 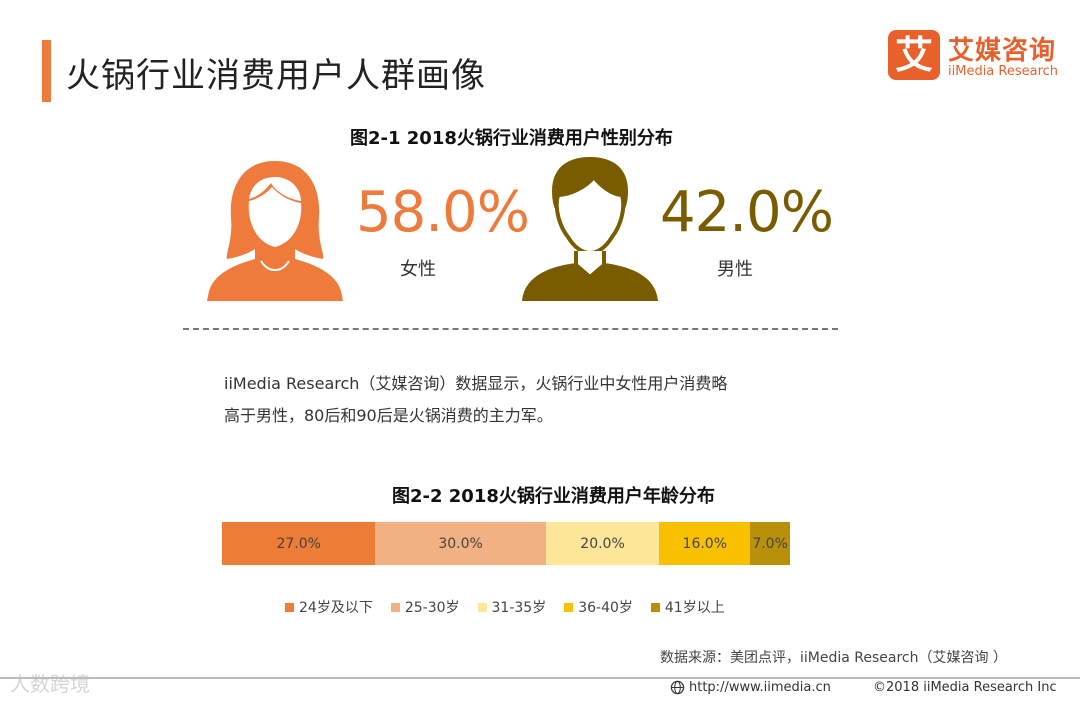 I want to click on footer-copyright: ©2018 iiMedia Research Inc, so click(x=965, y=687).